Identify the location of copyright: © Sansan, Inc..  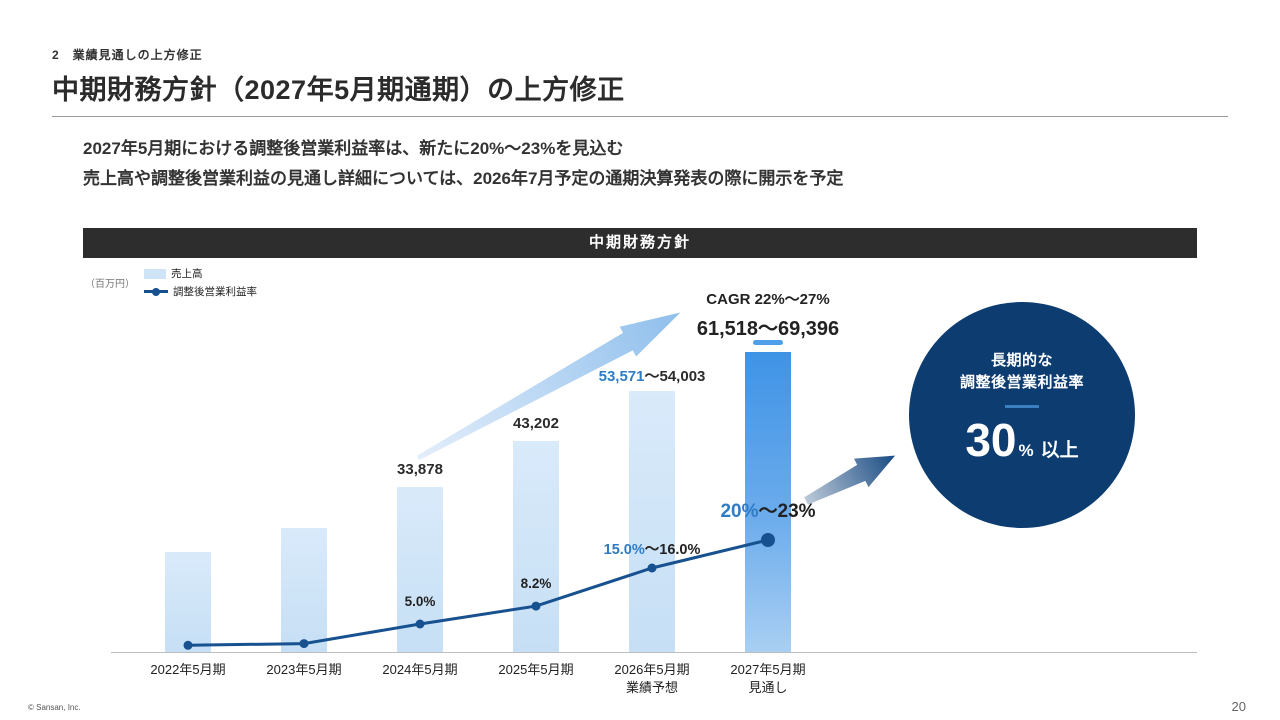
(54, 707).